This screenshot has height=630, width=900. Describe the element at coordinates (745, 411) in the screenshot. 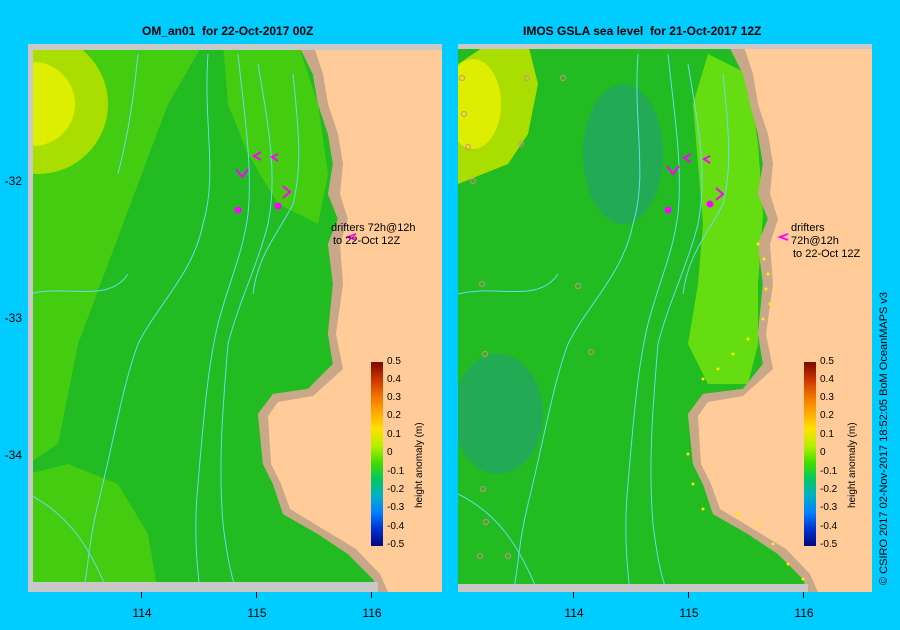

I see `coastal-observation-points` at that location.